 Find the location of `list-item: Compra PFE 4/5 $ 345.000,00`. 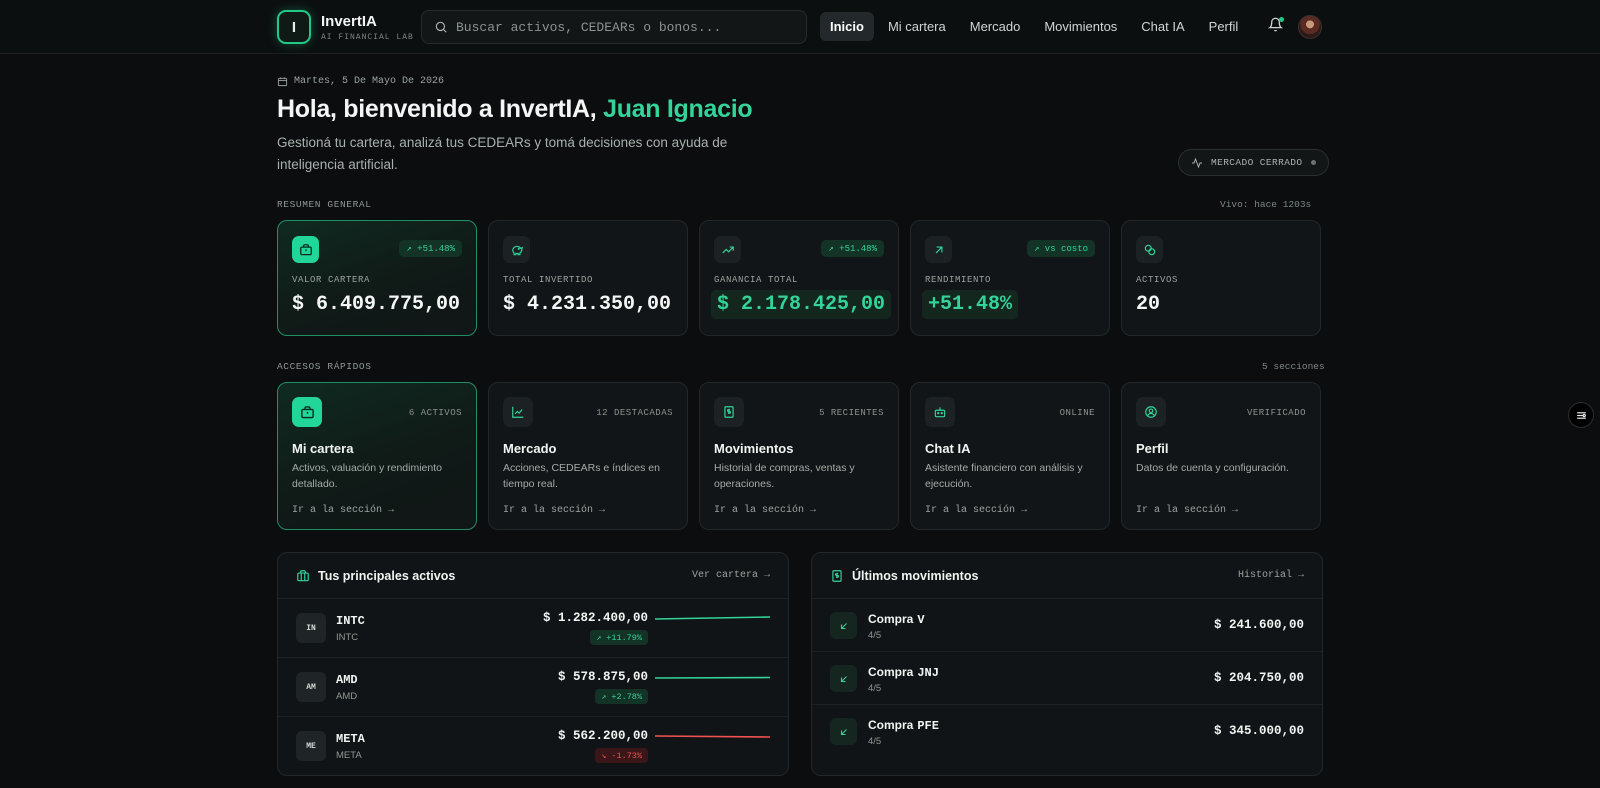

list-item: Compra PFE 4/5 $ 345.000,00 is located at coordinates (1067, 731).